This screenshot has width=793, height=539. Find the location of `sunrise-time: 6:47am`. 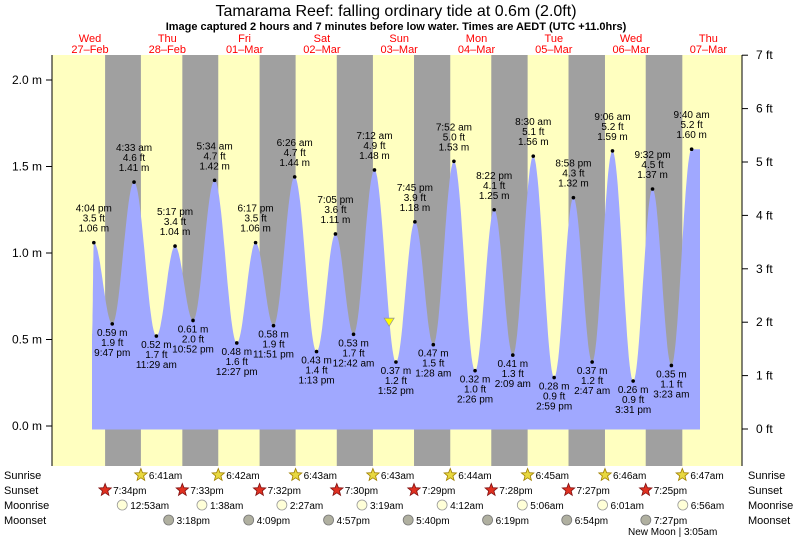

sunrise-time: 6:47am is located at coordinates (706, 476).